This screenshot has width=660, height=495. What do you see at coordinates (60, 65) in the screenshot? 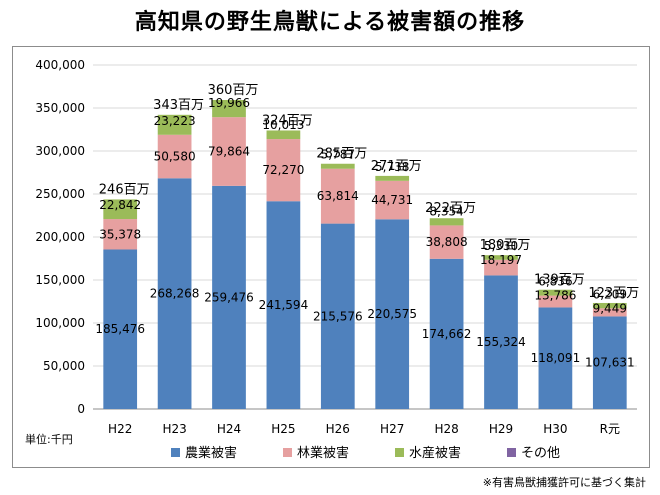
I see `y-tick-label: 400,000` at bounding box center [60, 65].